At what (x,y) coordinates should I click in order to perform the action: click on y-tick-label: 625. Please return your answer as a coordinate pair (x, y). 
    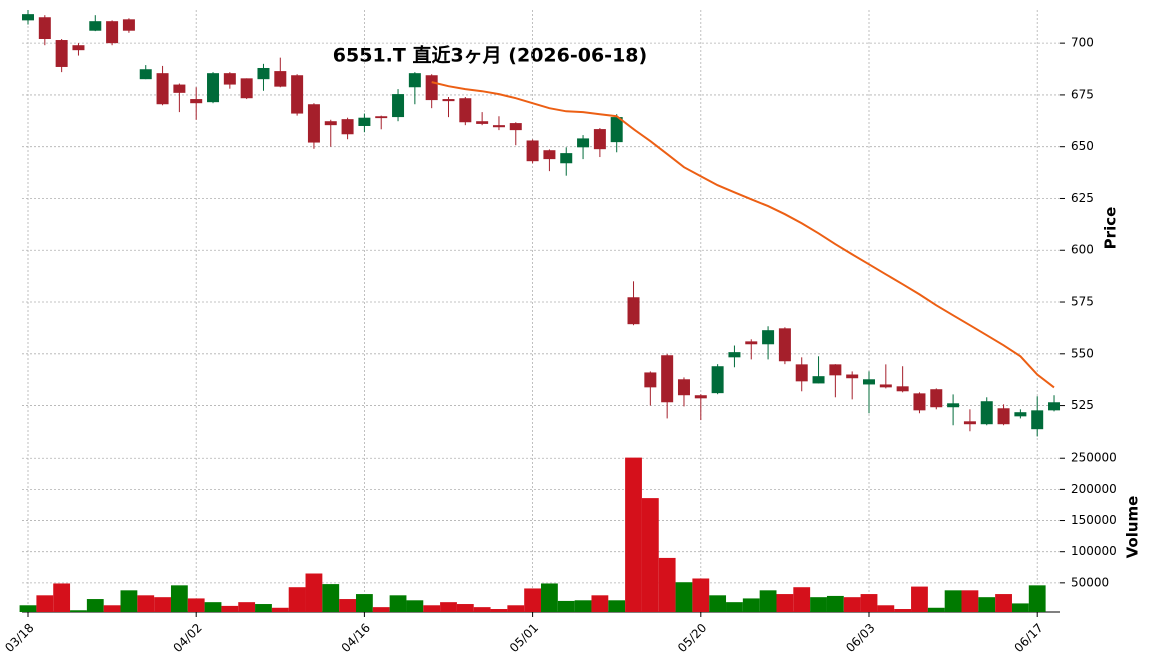
    Looking at the image, I should click on (1082, 198).